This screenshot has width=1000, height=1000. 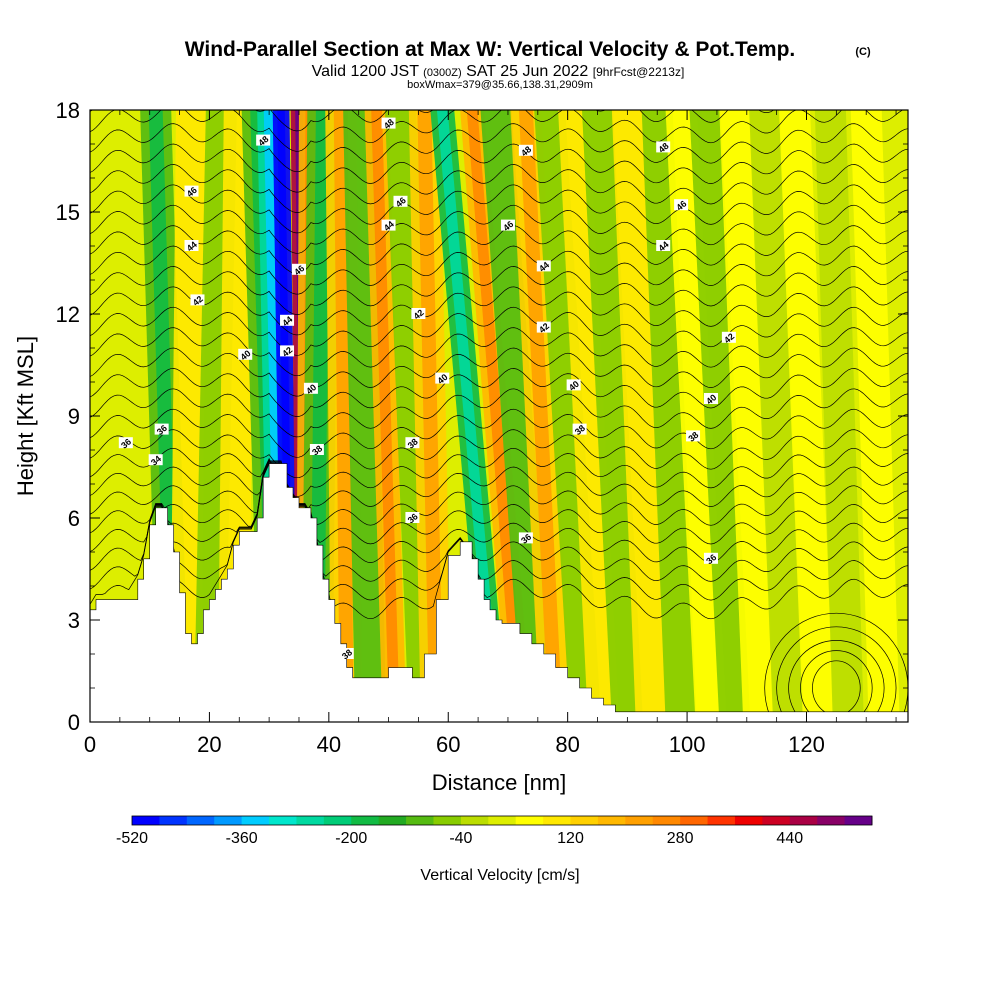 What do you see at coordinates (242, 838) in the screenshot?
I see `colorbar-tick-label: -360` at bounding box center [242, 838].